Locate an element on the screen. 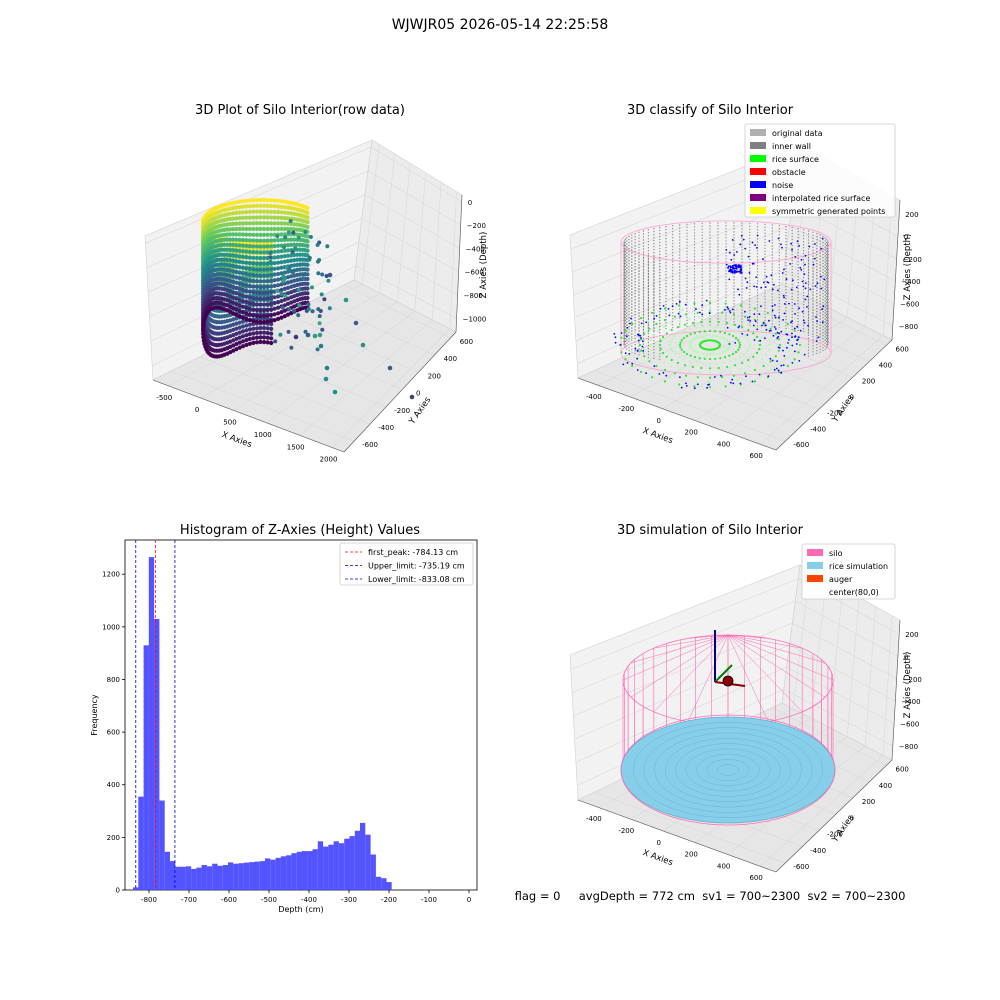 The height and width of the screenshot is (1000, 1000). p3-x-tick-label: -500 is located at coordinates (269, 900).